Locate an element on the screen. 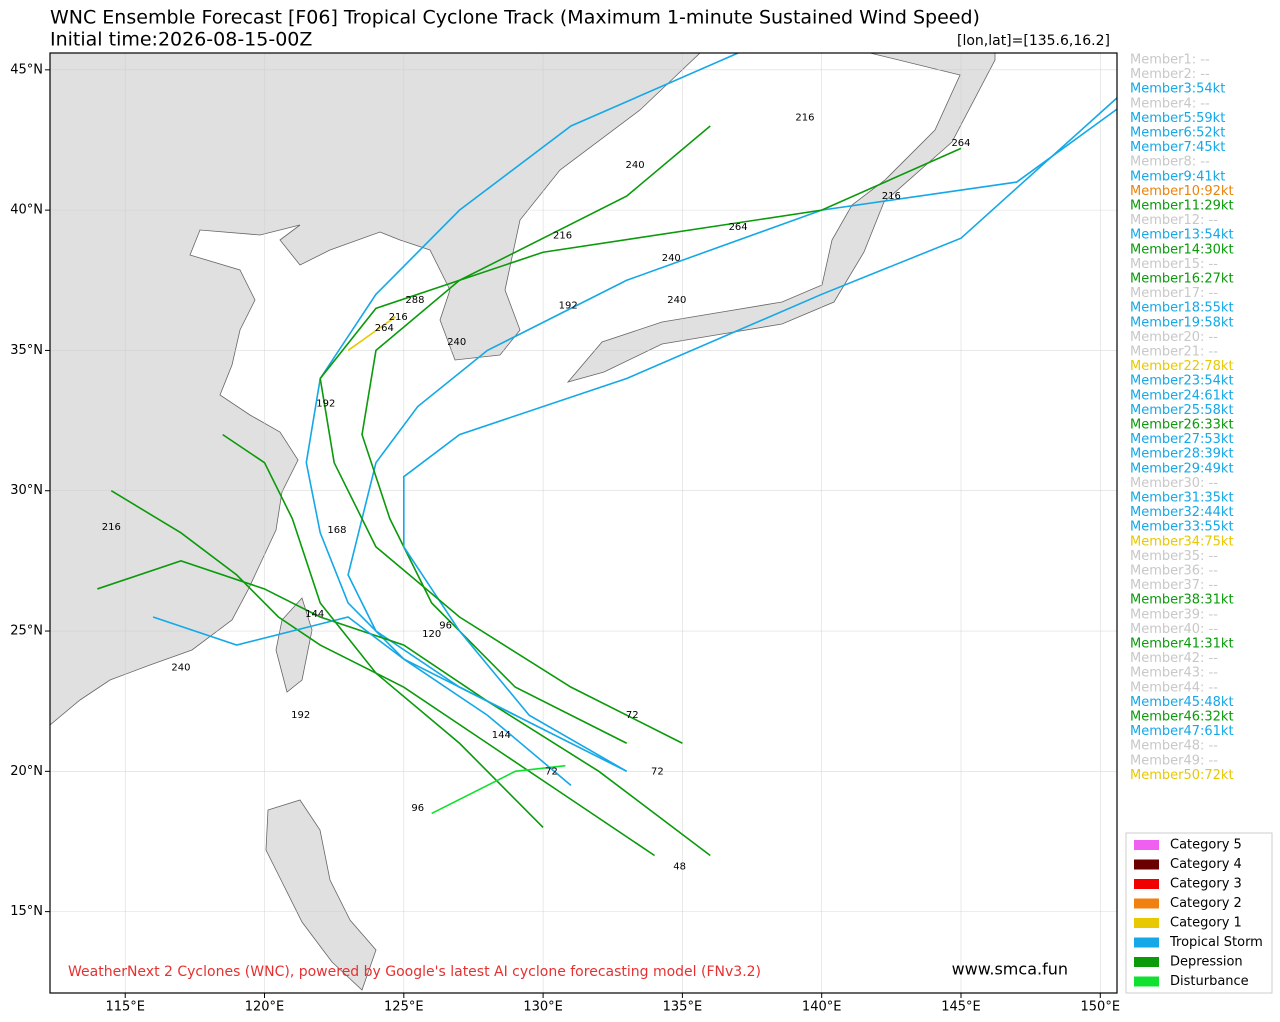 The image size is (1280, 1022). legend-label: Category 4 is located at coordinates (1206, 864).